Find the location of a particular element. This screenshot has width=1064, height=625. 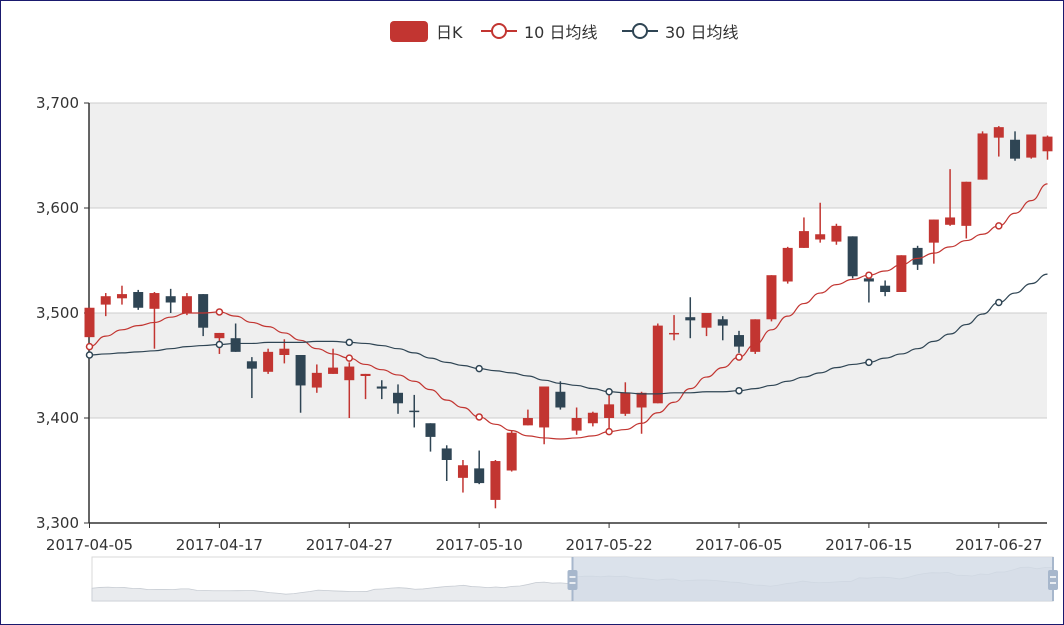

legend-label-ma10: 10 日均线 is located at coordinates (560, 32).